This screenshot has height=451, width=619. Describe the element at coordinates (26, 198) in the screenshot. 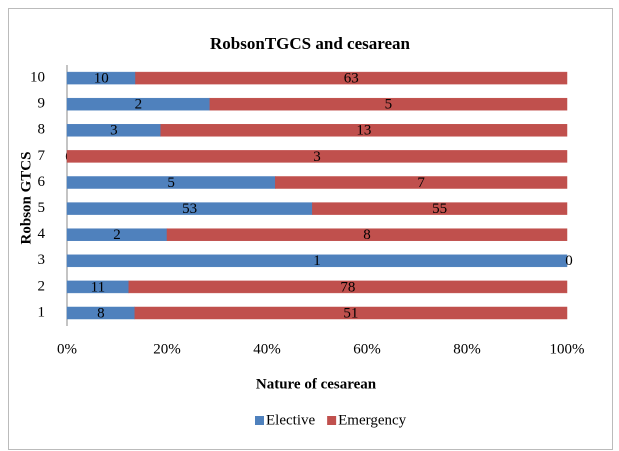

I see `y-axis-label: Robson GTCS` at that location.